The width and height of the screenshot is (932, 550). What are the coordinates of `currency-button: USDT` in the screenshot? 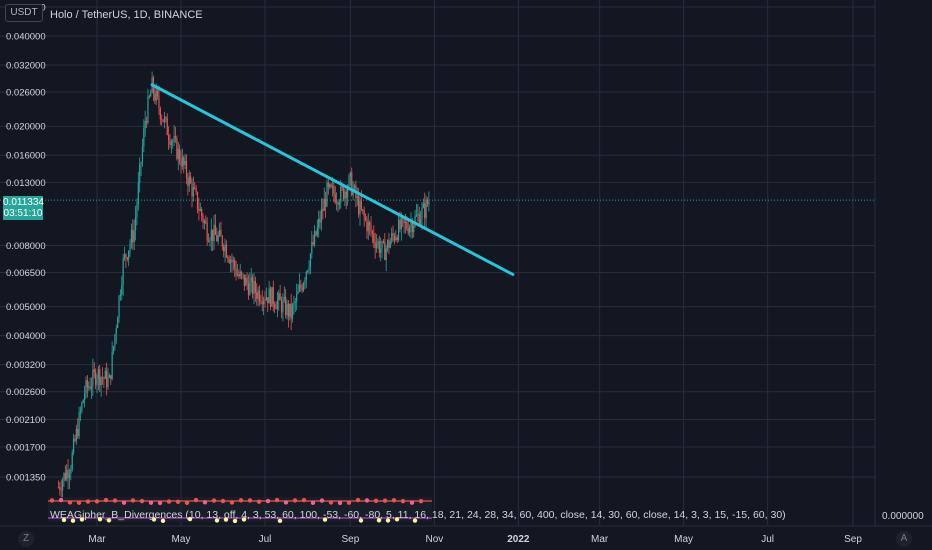 It's located at (24, 13).